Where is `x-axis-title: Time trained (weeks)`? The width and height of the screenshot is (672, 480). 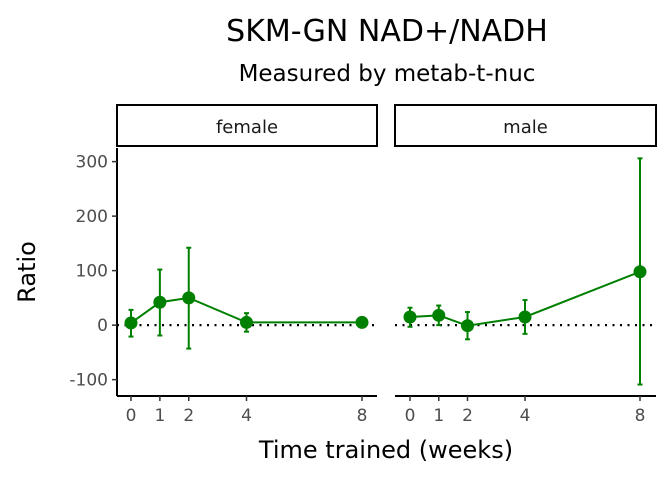 x-axis-title: Time trained (weeks) is located at coordinates (385, 450).